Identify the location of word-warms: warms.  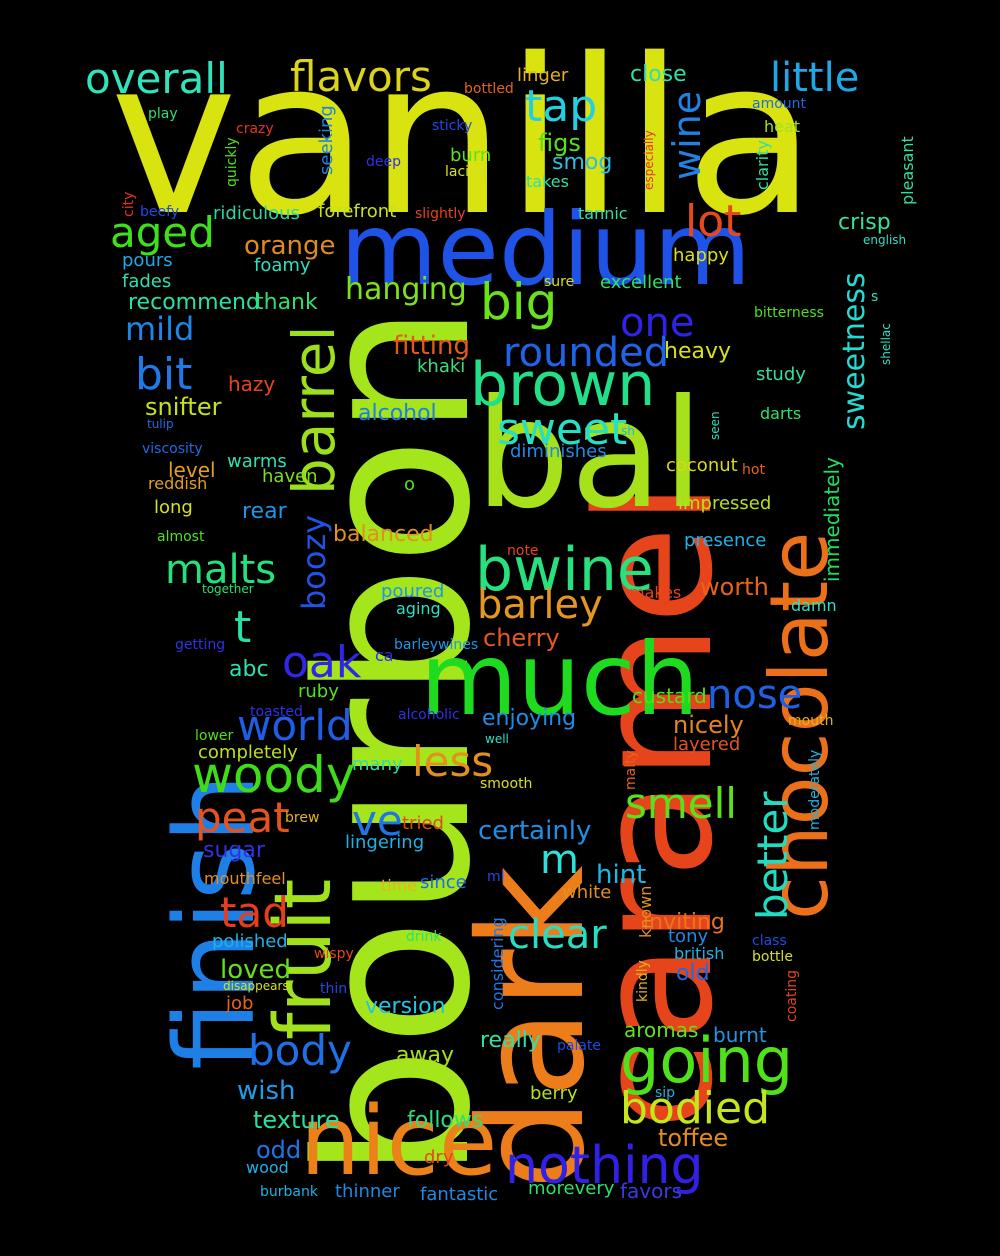
(257, 461).